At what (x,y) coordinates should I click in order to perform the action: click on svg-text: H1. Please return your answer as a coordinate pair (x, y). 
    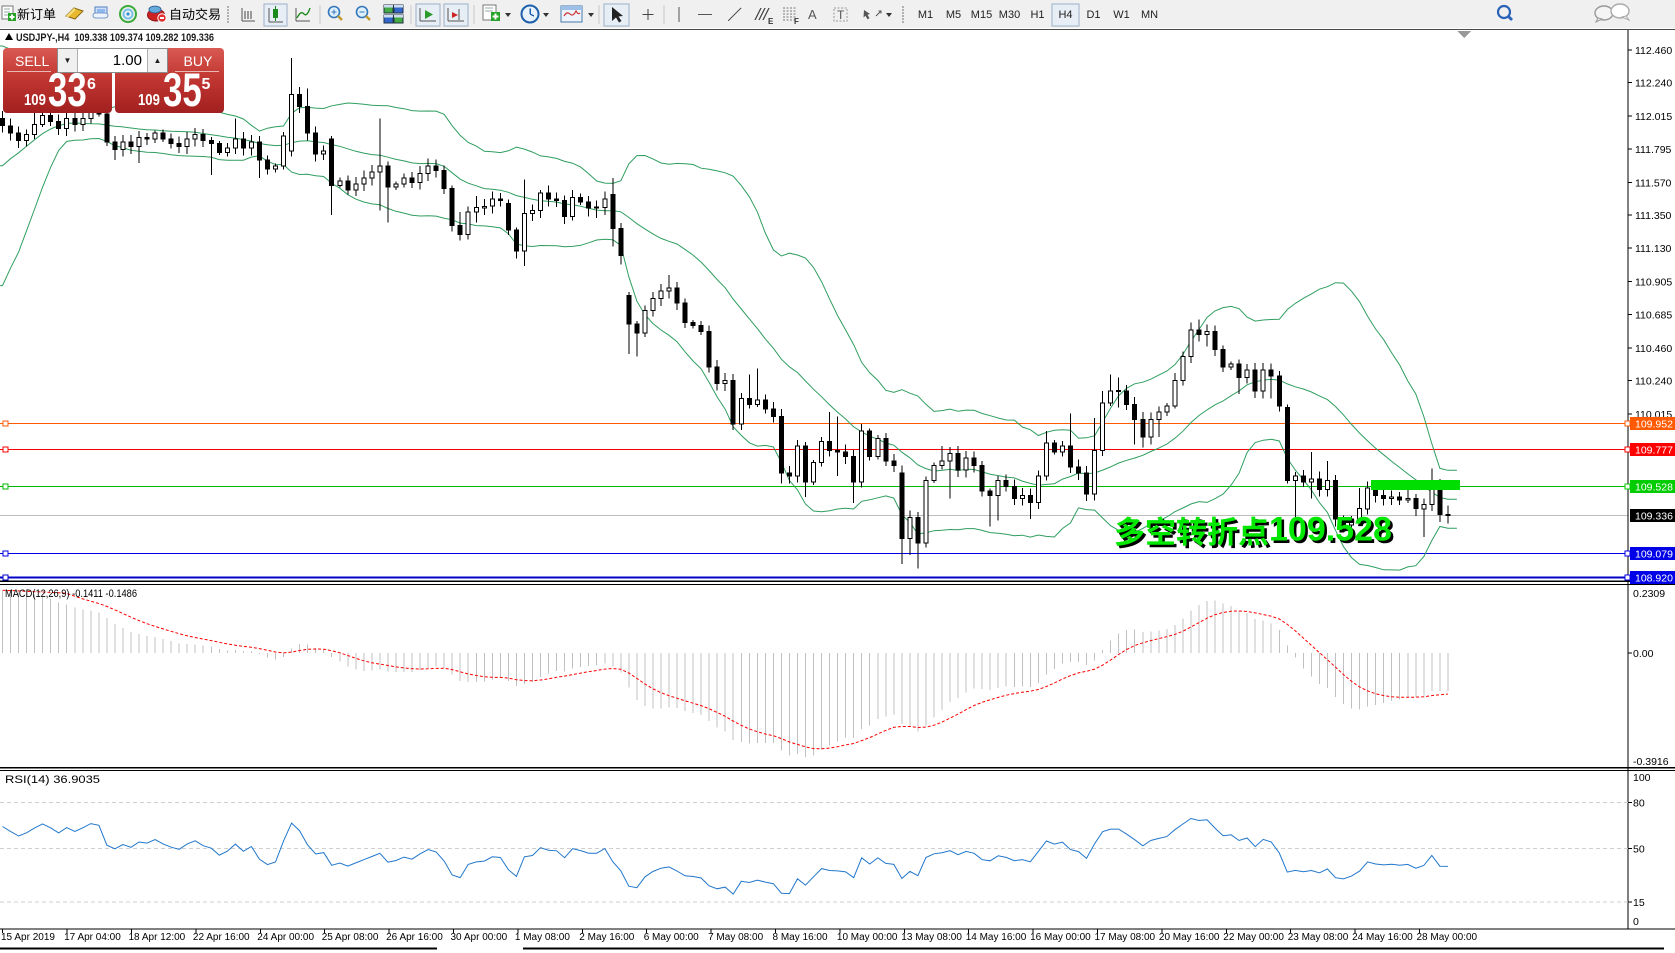
    Looking at the image, I should click on (1037, 15).